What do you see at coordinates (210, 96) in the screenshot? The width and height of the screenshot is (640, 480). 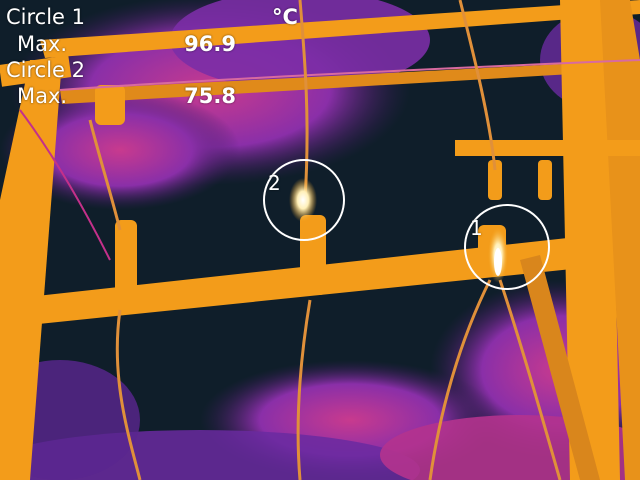 I see `circle-2-value: 75.8` at bounding box center [210, 96].